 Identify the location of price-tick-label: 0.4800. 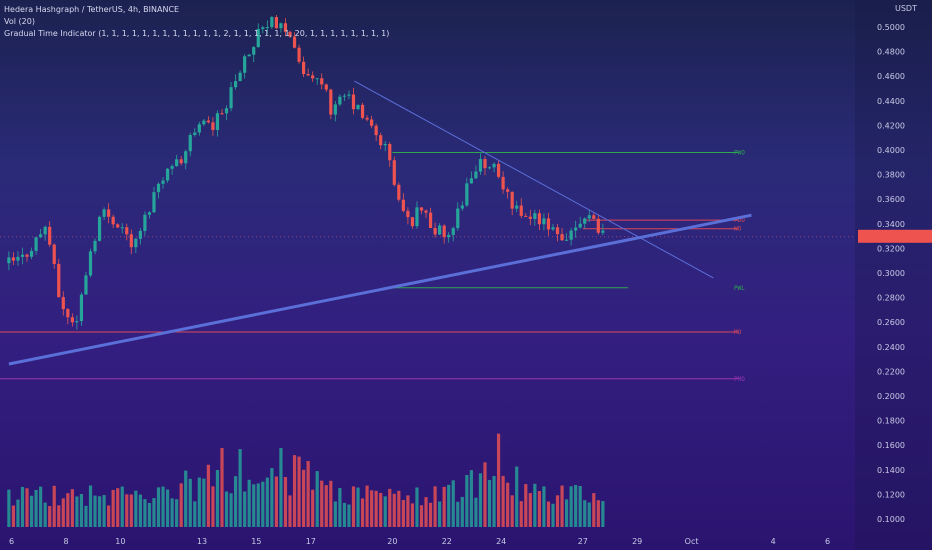
(891, 52).